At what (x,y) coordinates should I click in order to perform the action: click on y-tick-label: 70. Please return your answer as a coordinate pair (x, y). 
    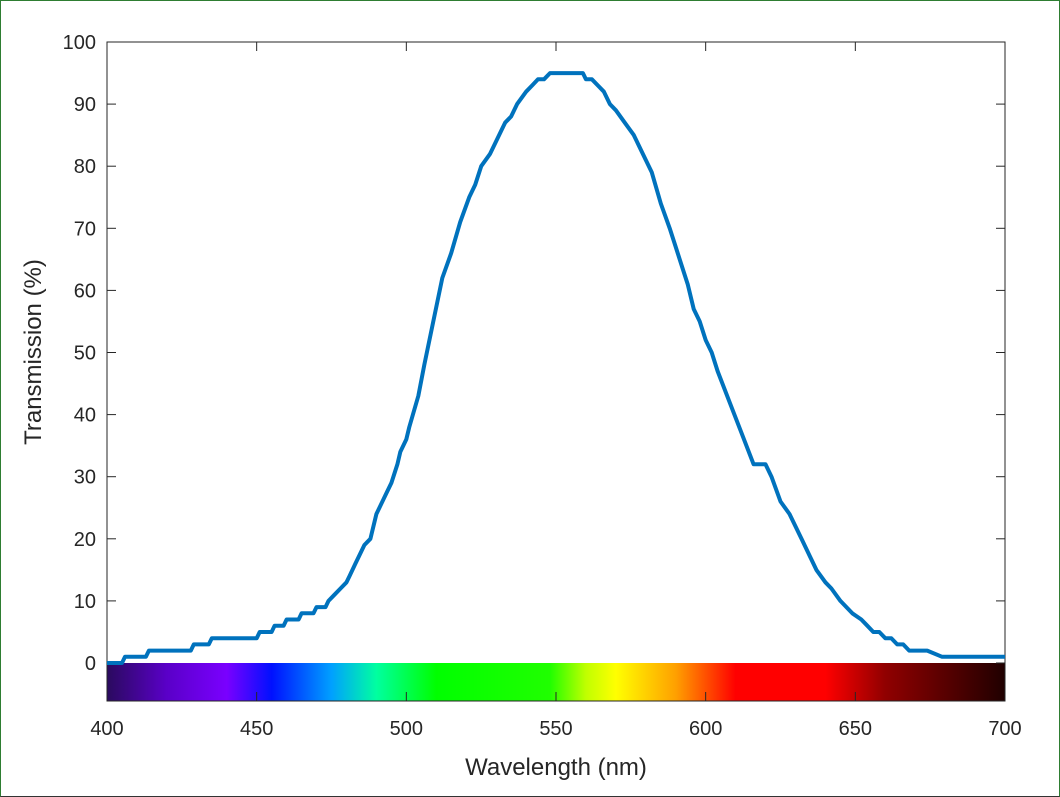
    Looking at the image, I should click on (85, 229).